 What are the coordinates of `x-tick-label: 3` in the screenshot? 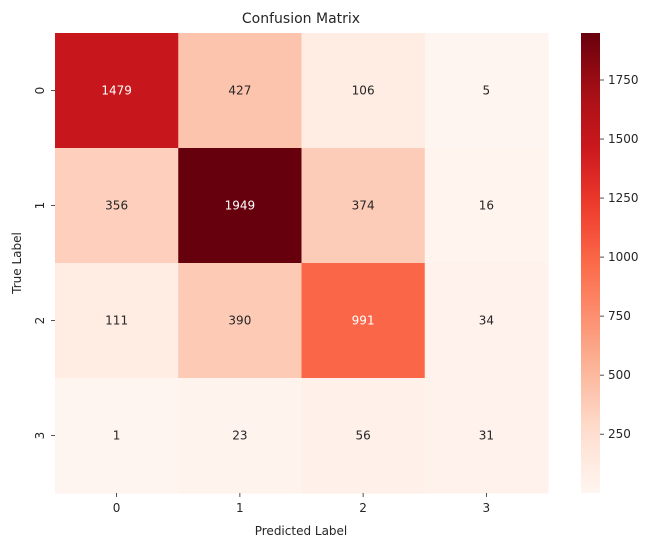 It's located at (487, 508).